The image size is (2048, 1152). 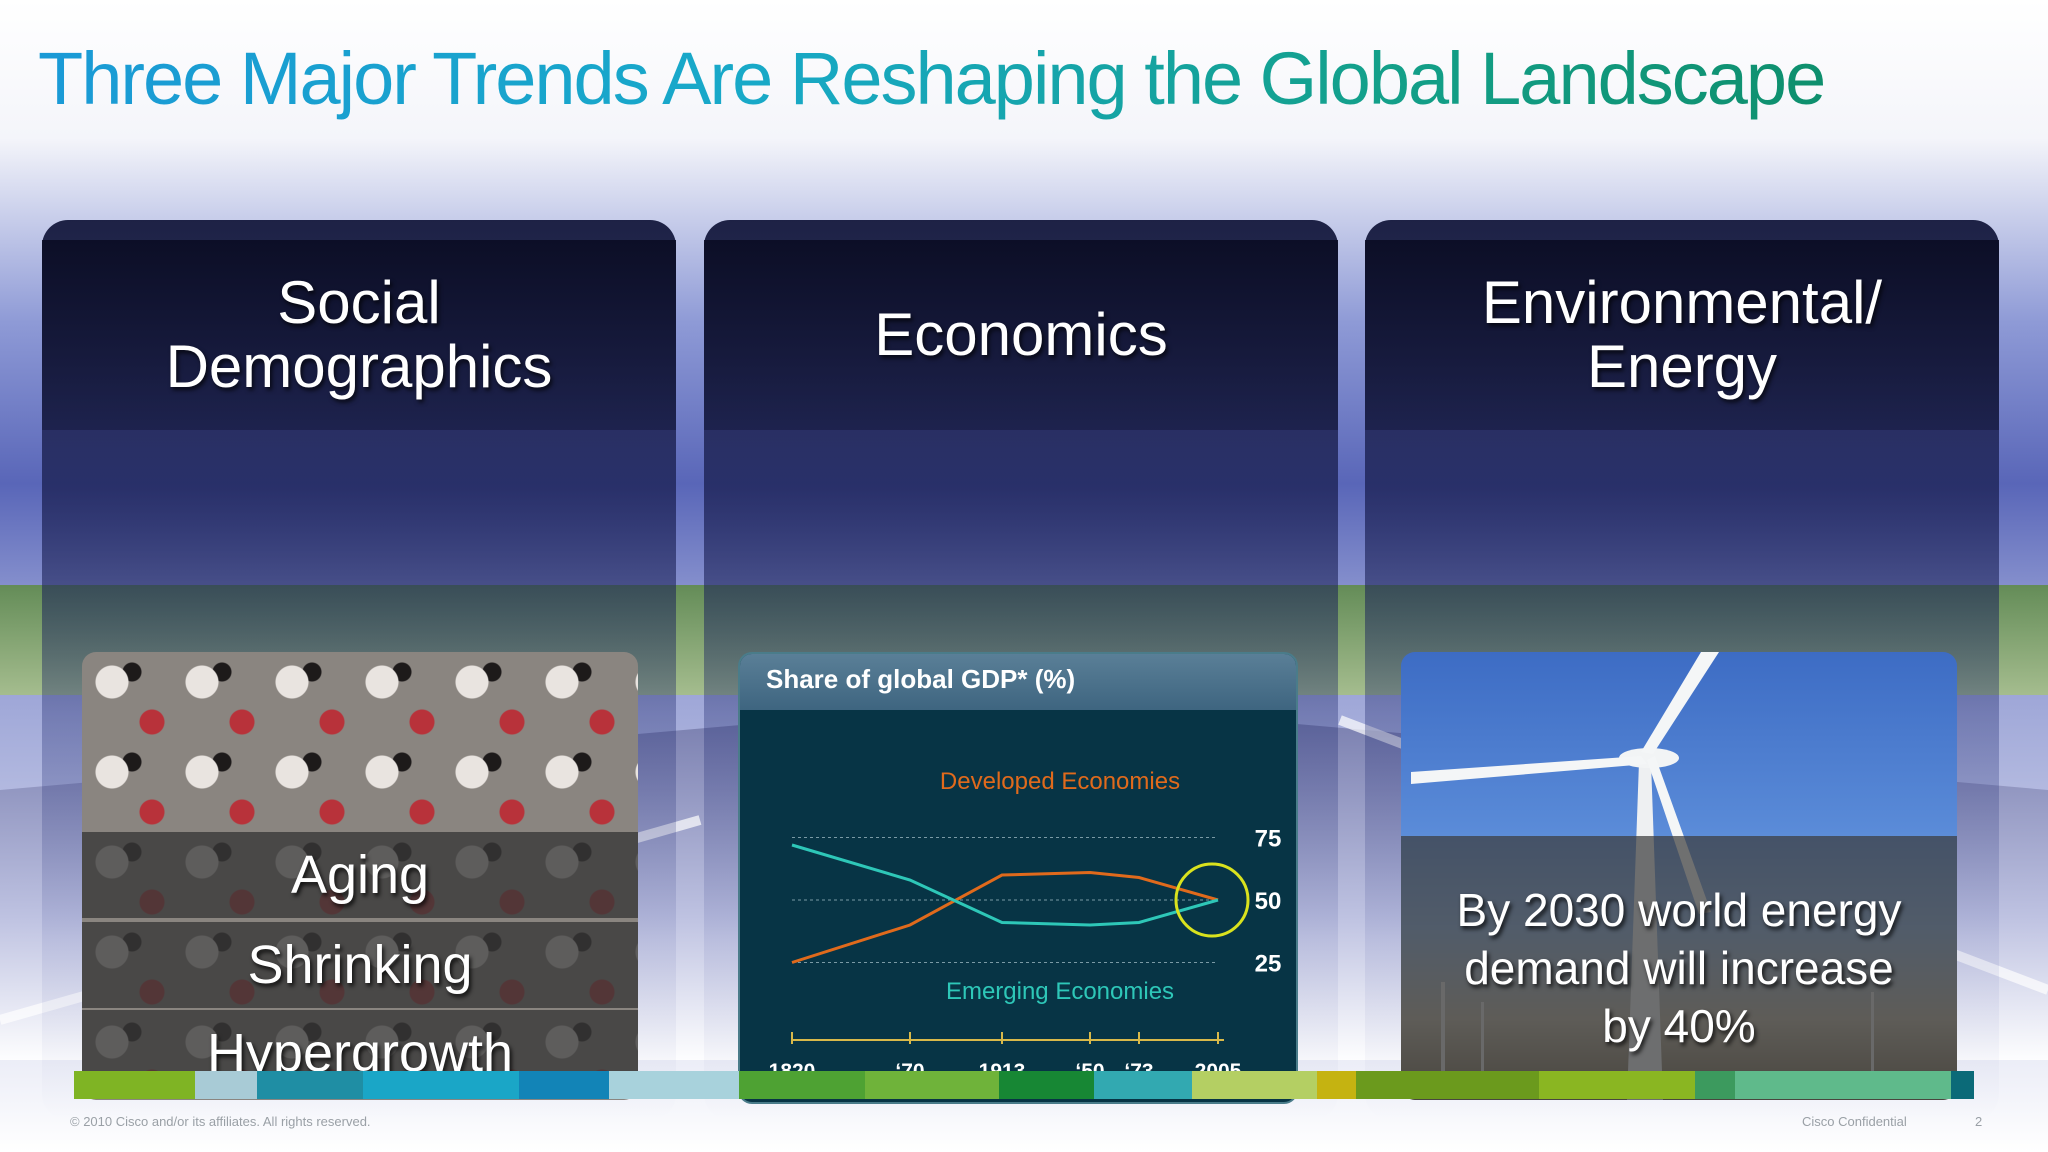 What do you see at coordinates (921, 679) in the screenshot?
I see `chart-title: Share of global GDP* (%)` at bounding box center [921, 679].